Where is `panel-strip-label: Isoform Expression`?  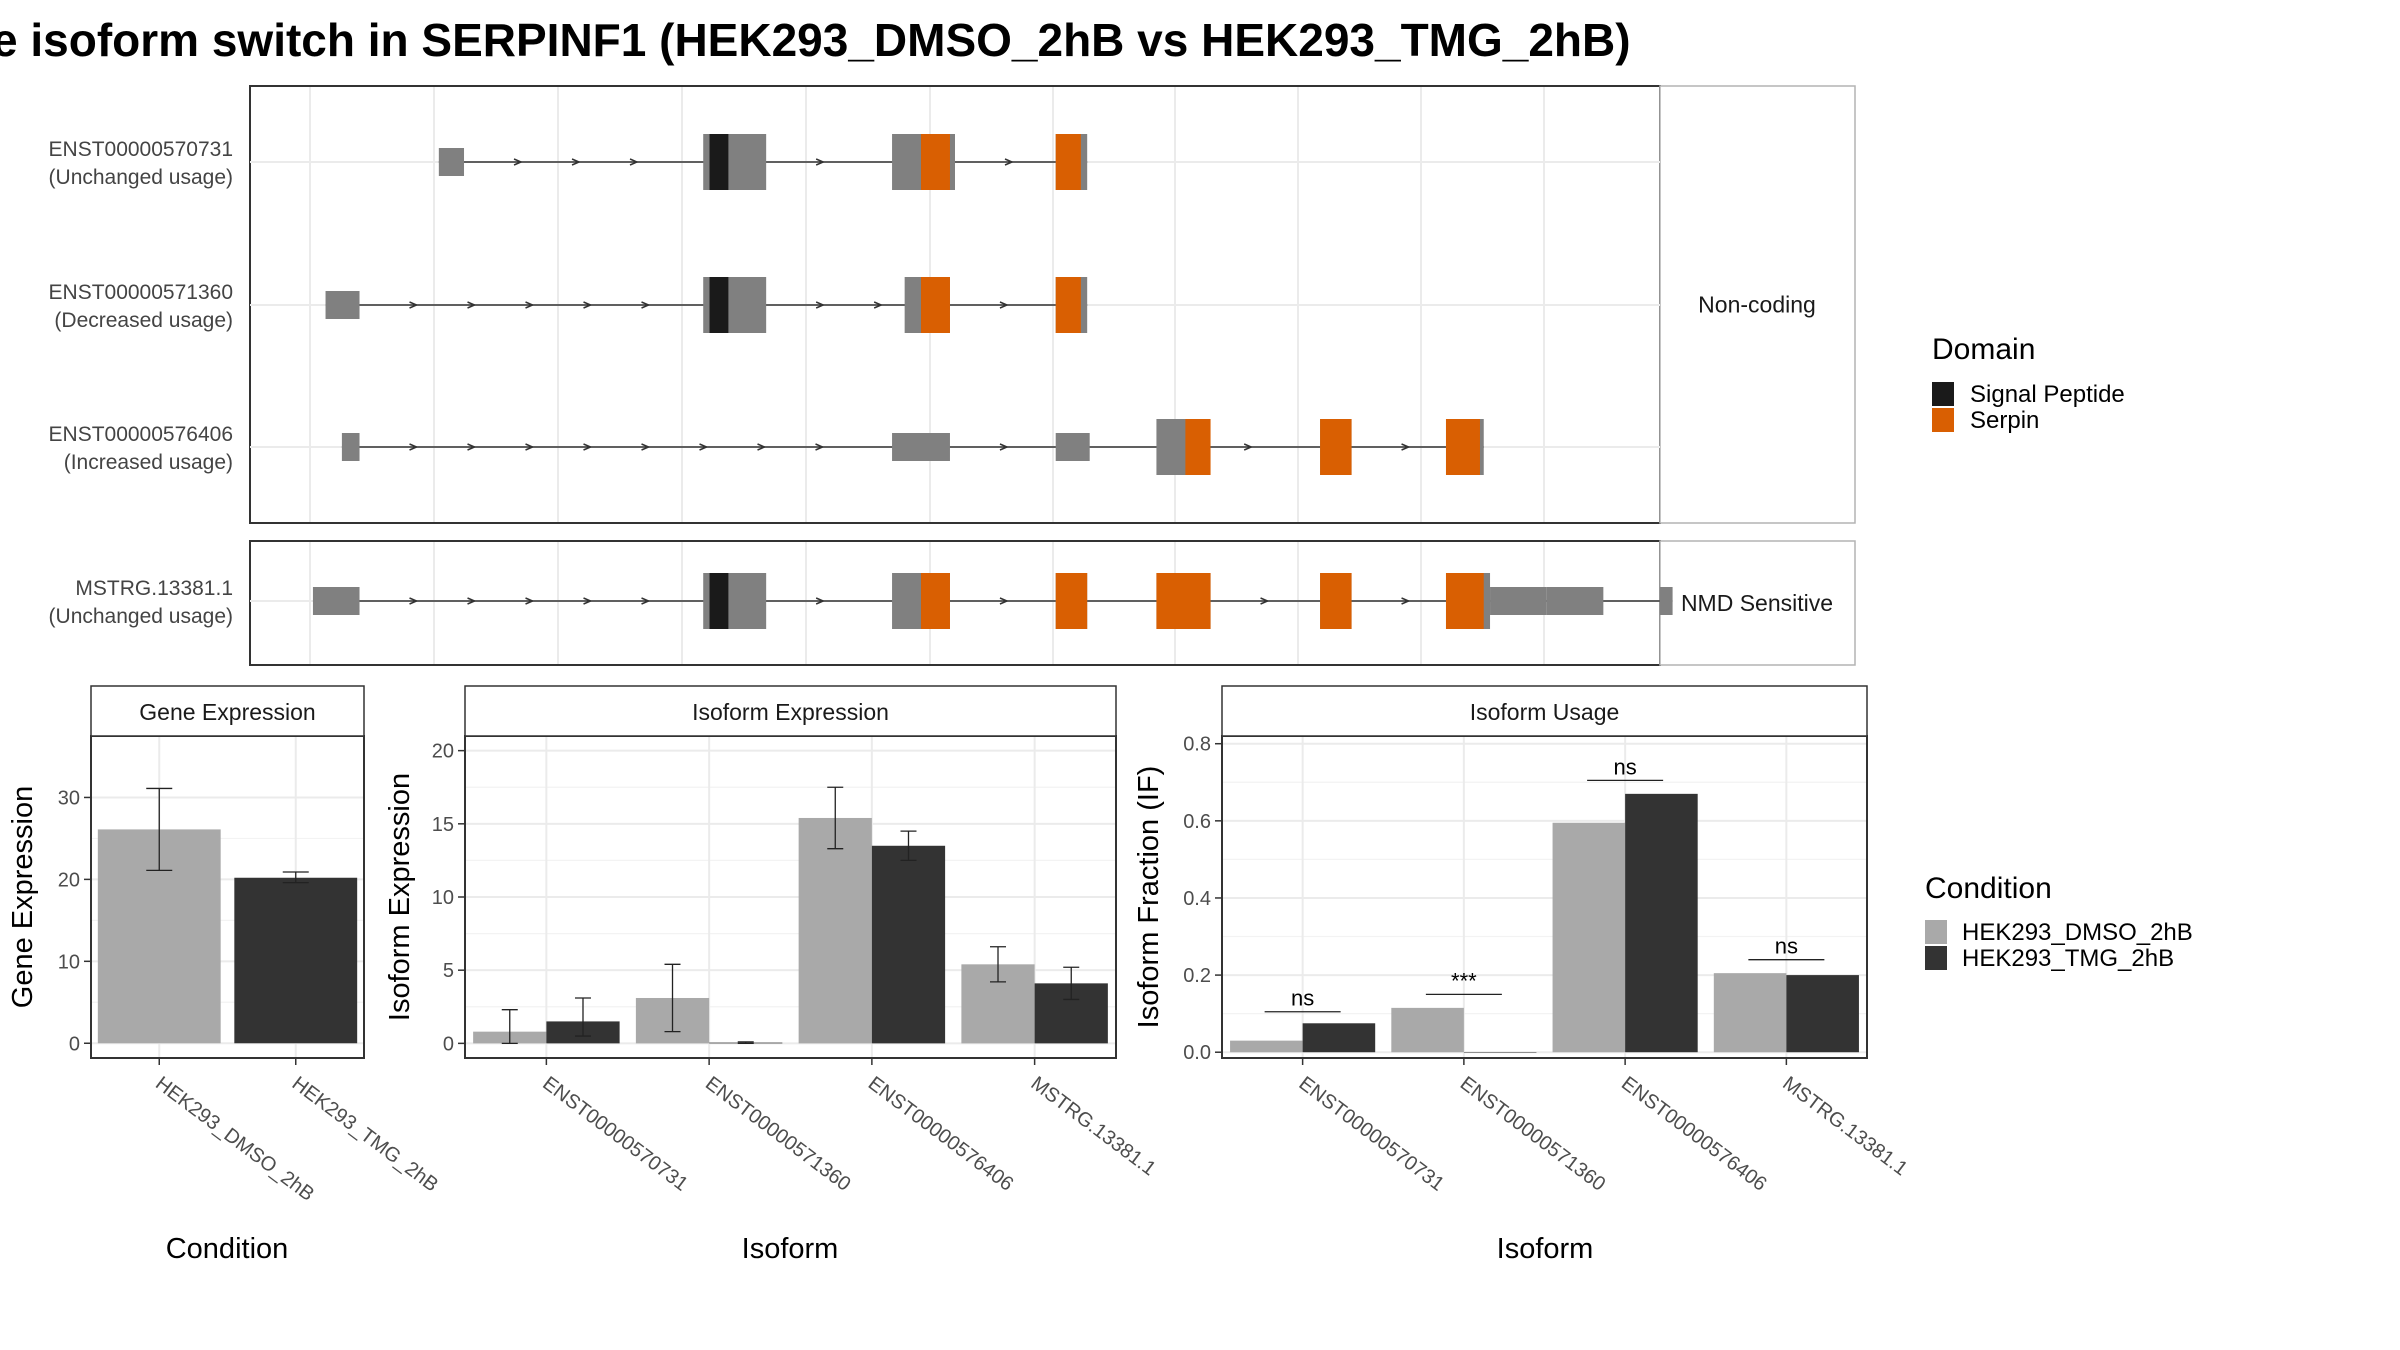
panel-strip-label: Isoform Expression is located at coordinates (790, 712).